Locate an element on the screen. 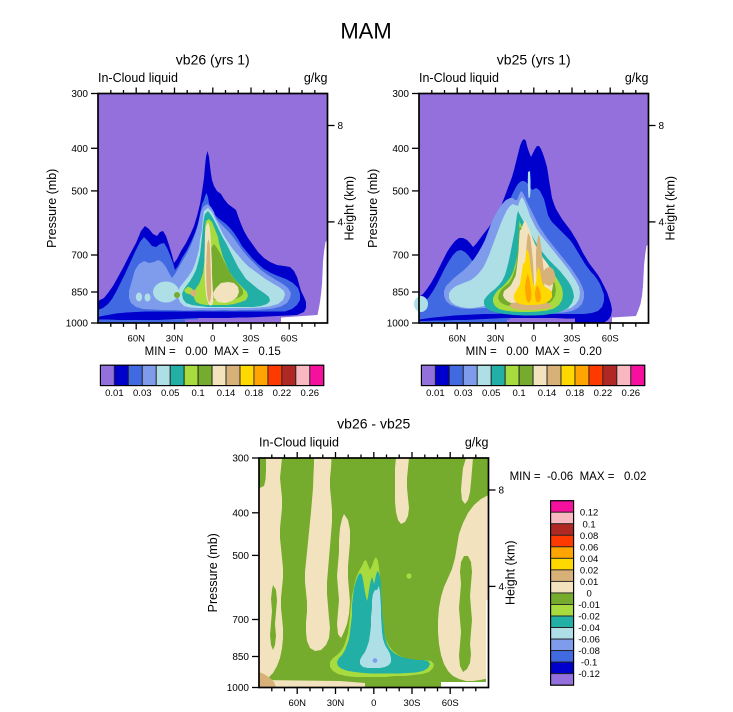  svg-text: -0.1 is located at coordinates (589, 663).